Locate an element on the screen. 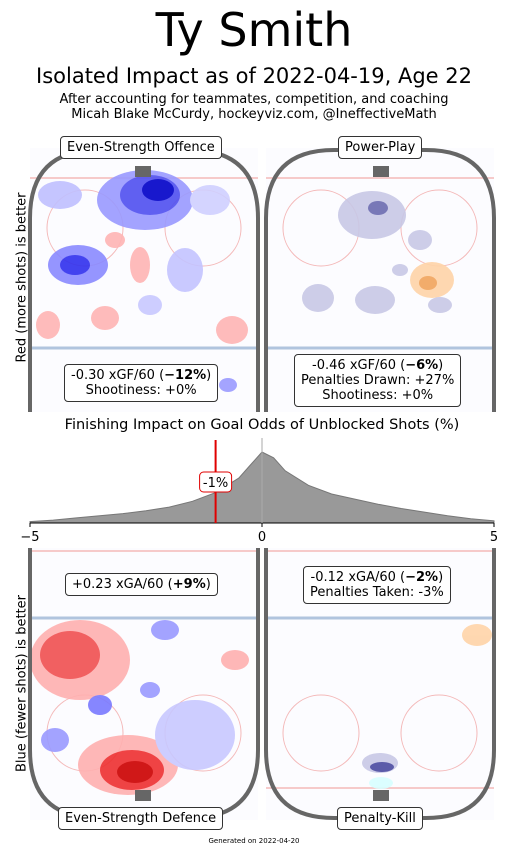 Image resolution: width=508 pixels, height=855 pixels. finishing-marker-label: -1% is located at coordinates (215, 483).